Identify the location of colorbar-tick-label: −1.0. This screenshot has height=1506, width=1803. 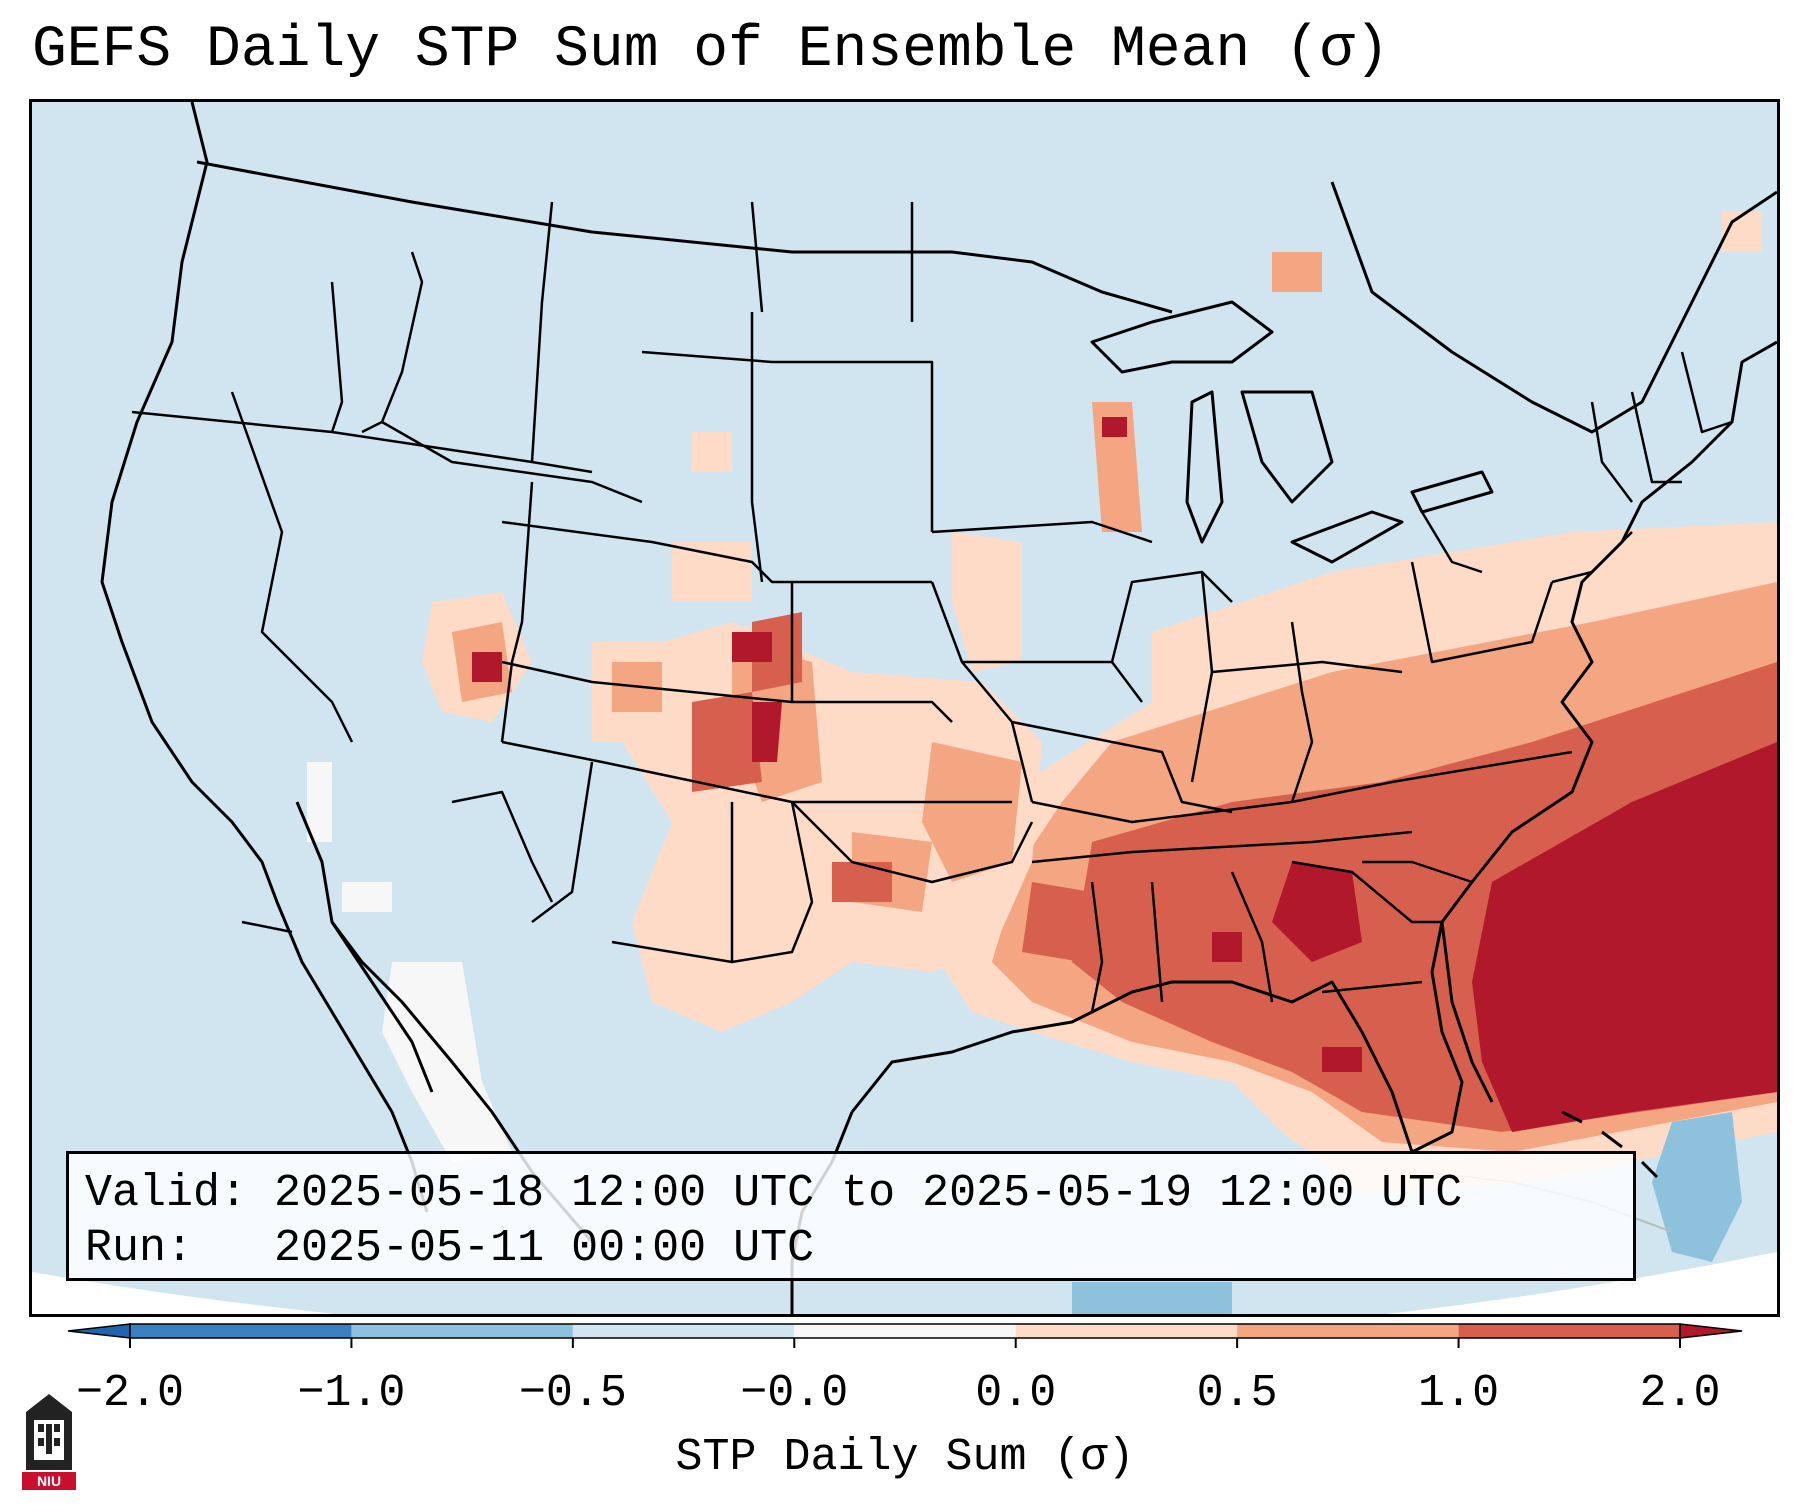
(351, 1393).